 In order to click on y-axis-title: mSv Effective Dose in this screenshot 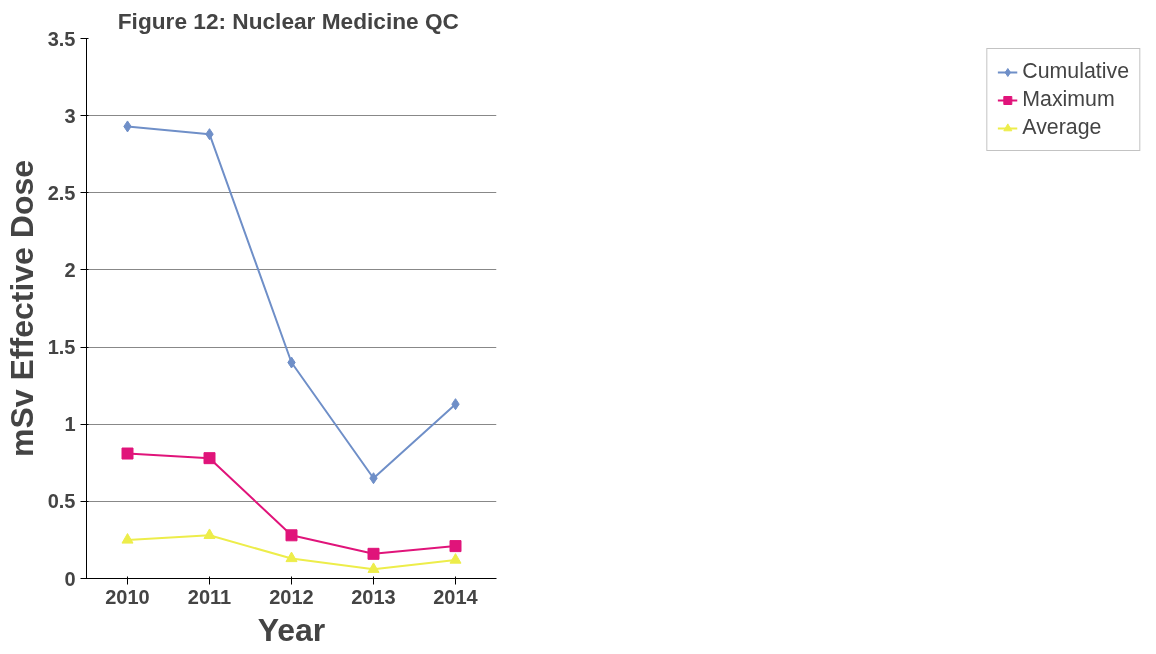, I will do `click(21, 308)`.